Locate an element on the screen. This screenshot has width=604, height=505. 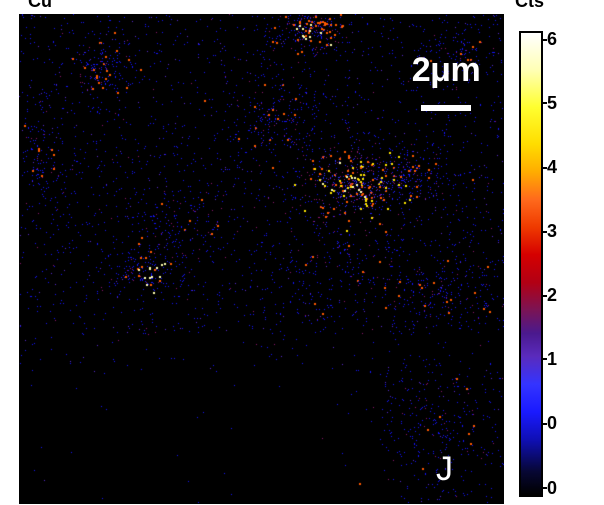
colorbar-tick-label-6: 6 is located at coordinates (552, 39).